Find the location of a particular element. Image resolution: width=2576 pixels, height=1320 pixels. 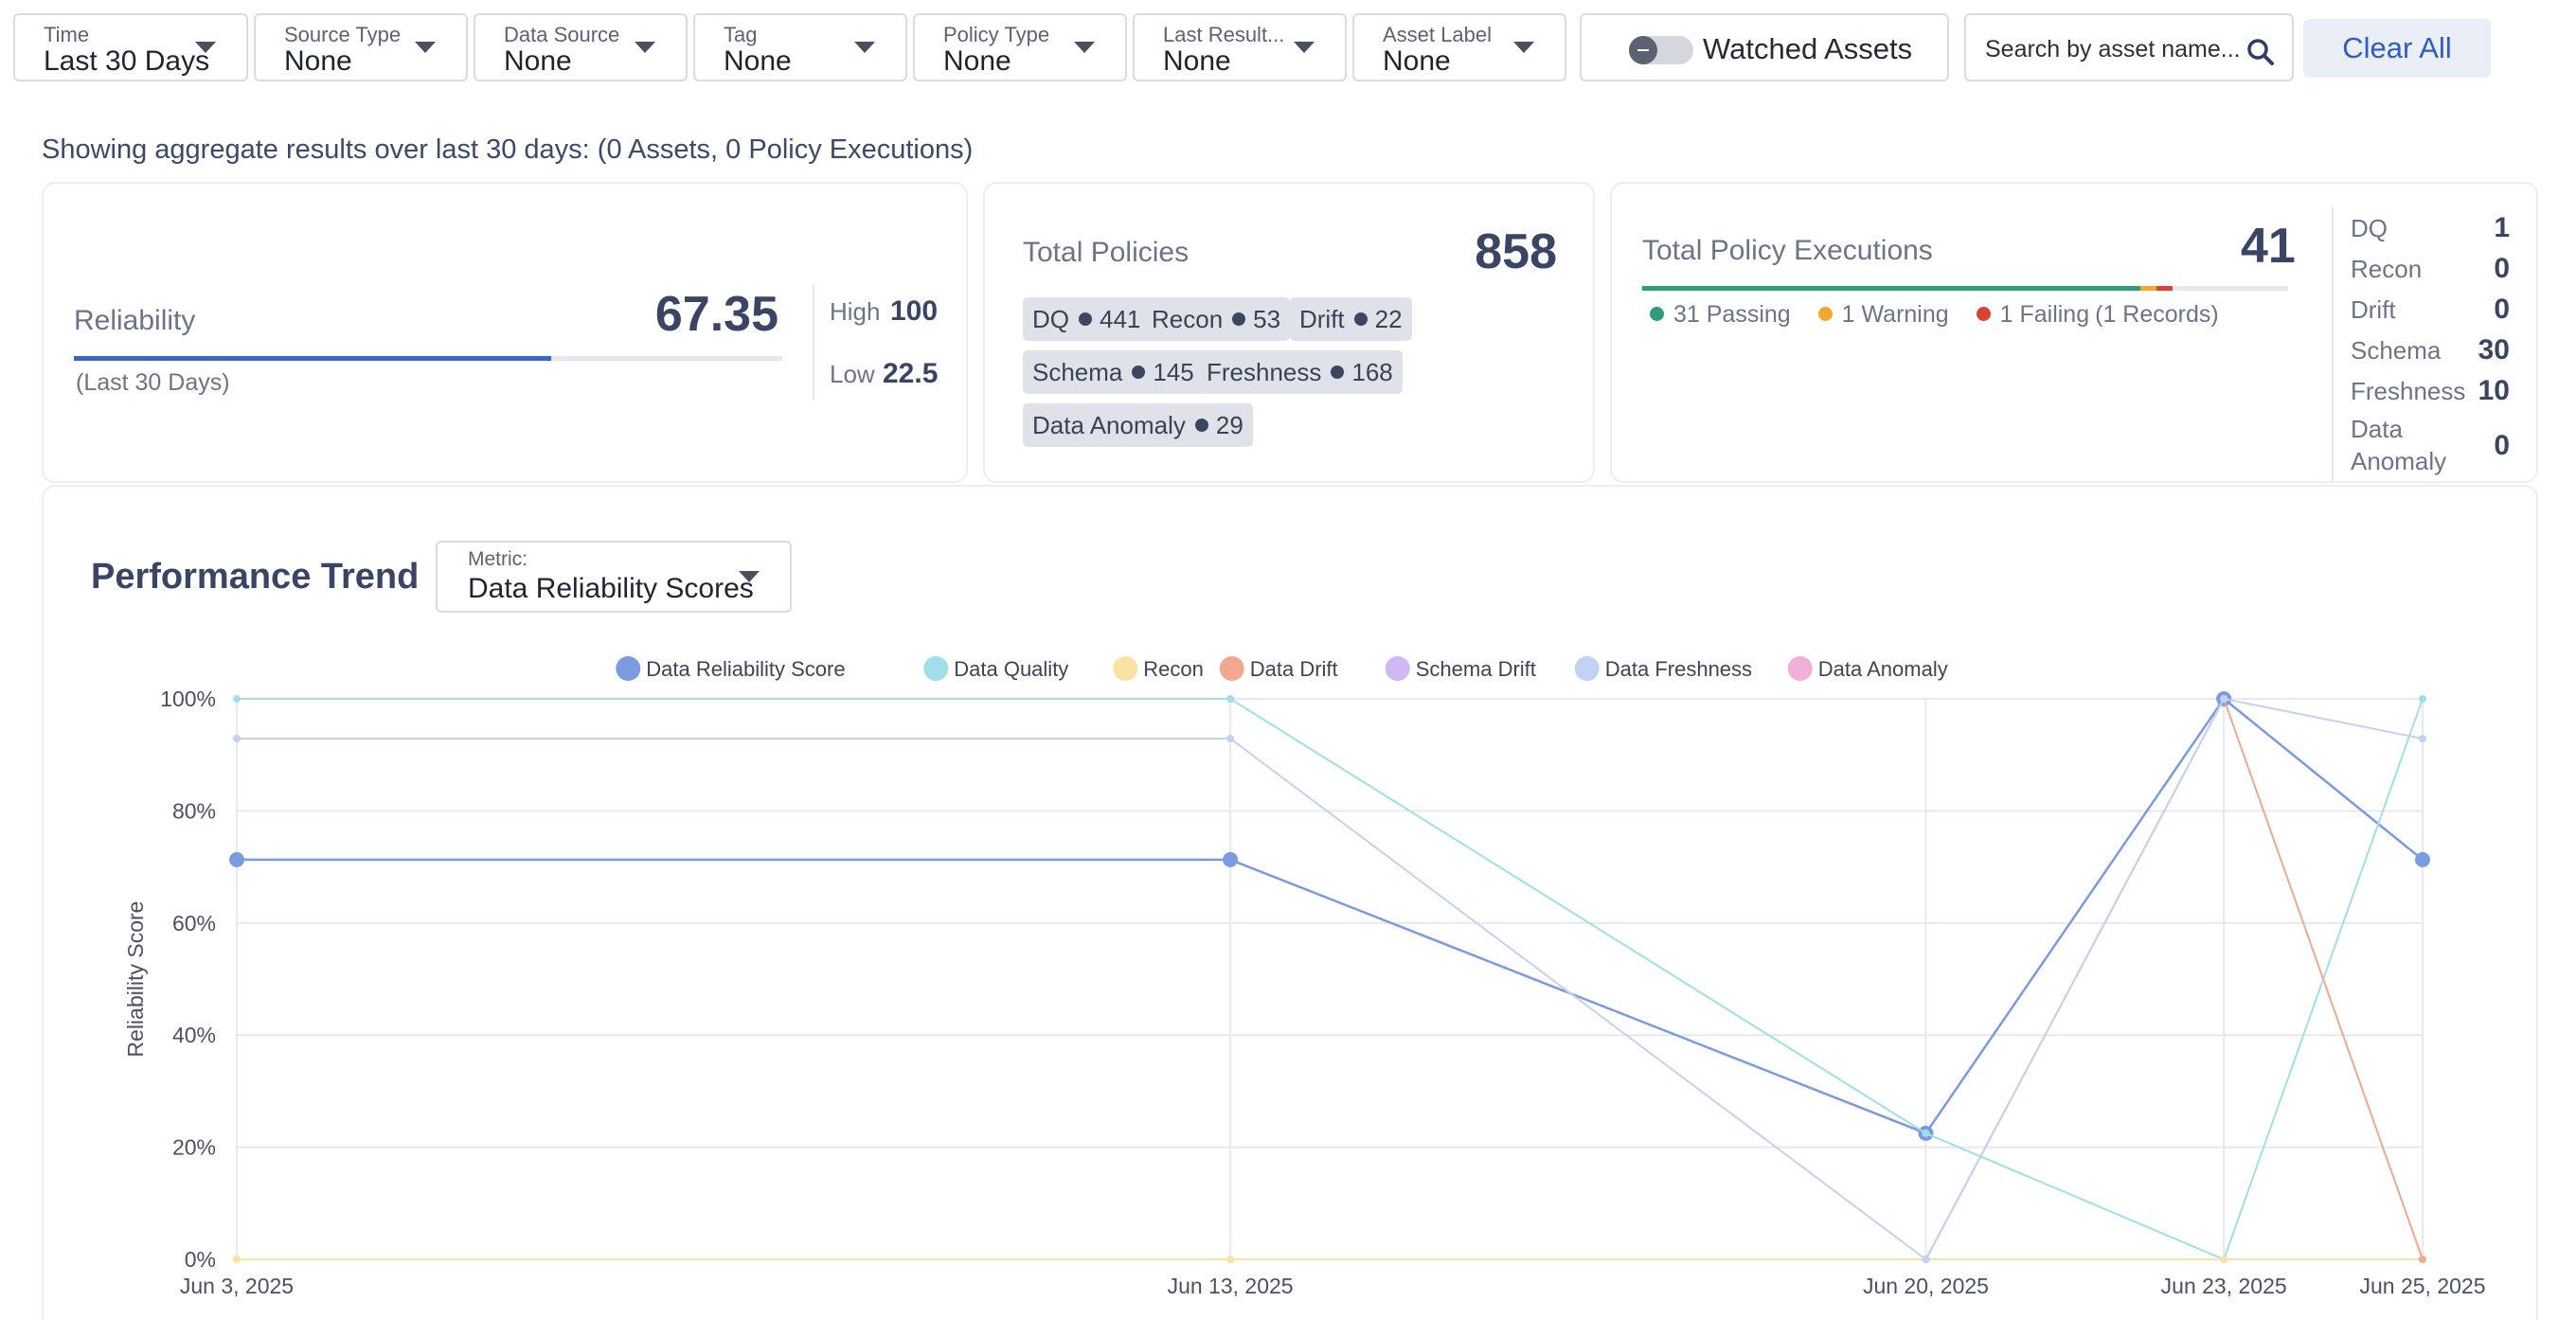

metric-label: Metric: is located at coordinates (498, 559).